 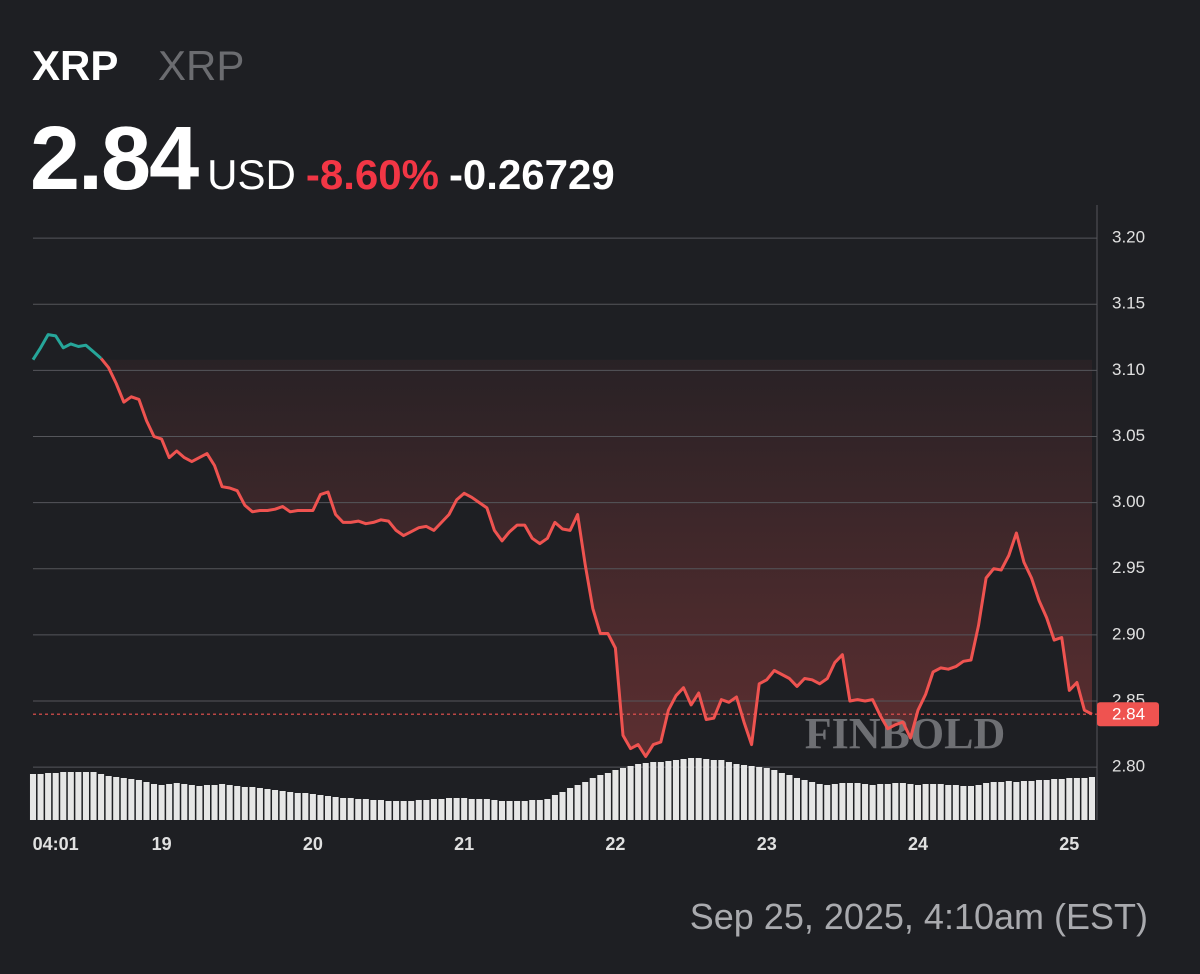 What do you see at coordinates (56, 844) in the screenshot?
I see `x-tick-label: 04:01` at bounding box center [56, 844].